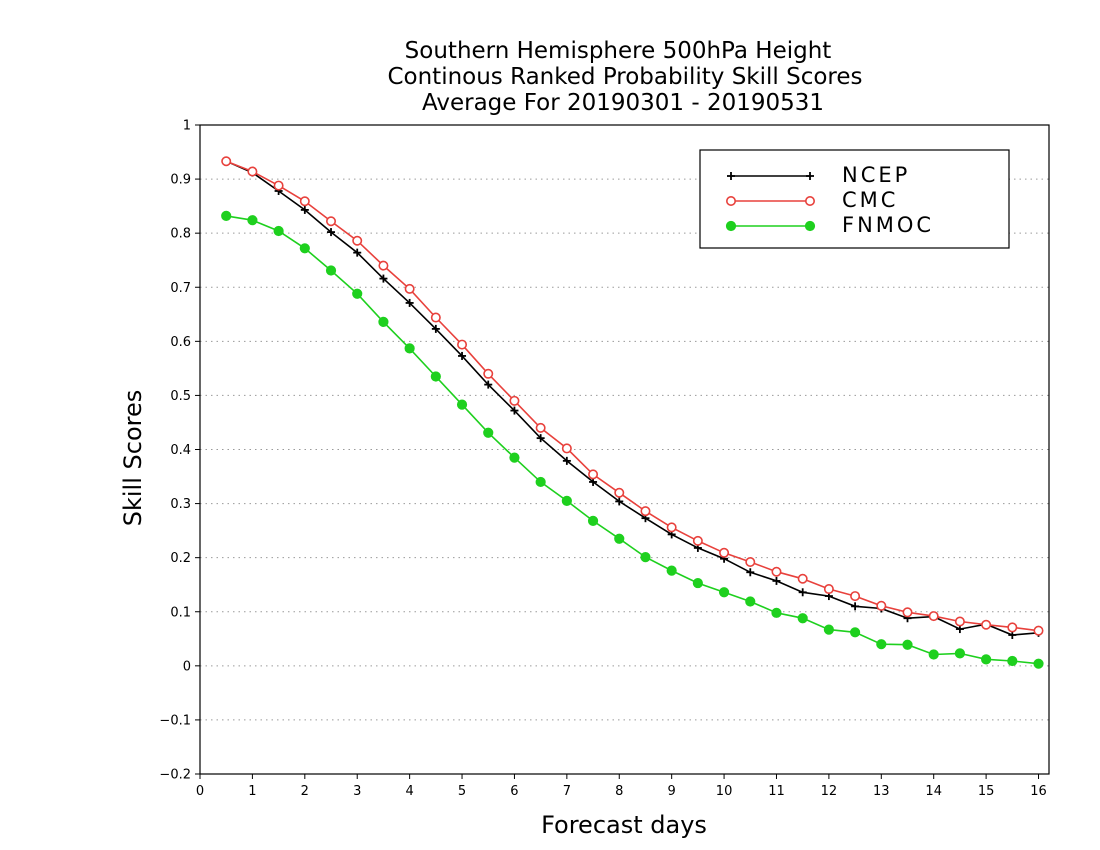 The image size is (1100, 850). I want to click on y-tick-label: −0.2, so click(175, 775).